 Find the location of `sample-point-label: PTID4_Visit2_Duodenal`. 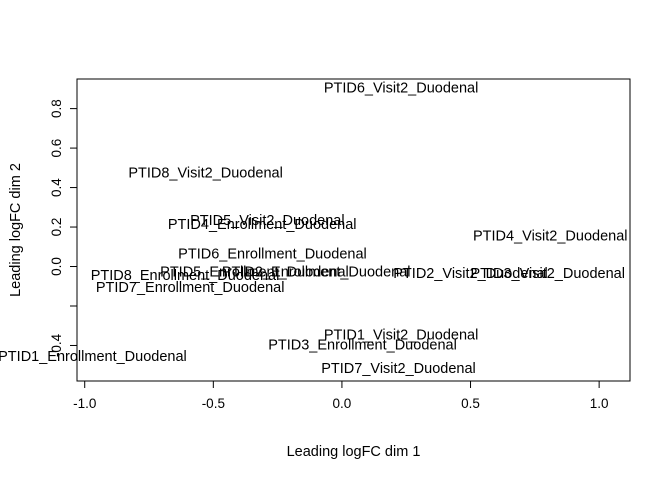

sample-point-label: PTID4_Visit2_Duodenal is located at coordinates (550, 237).